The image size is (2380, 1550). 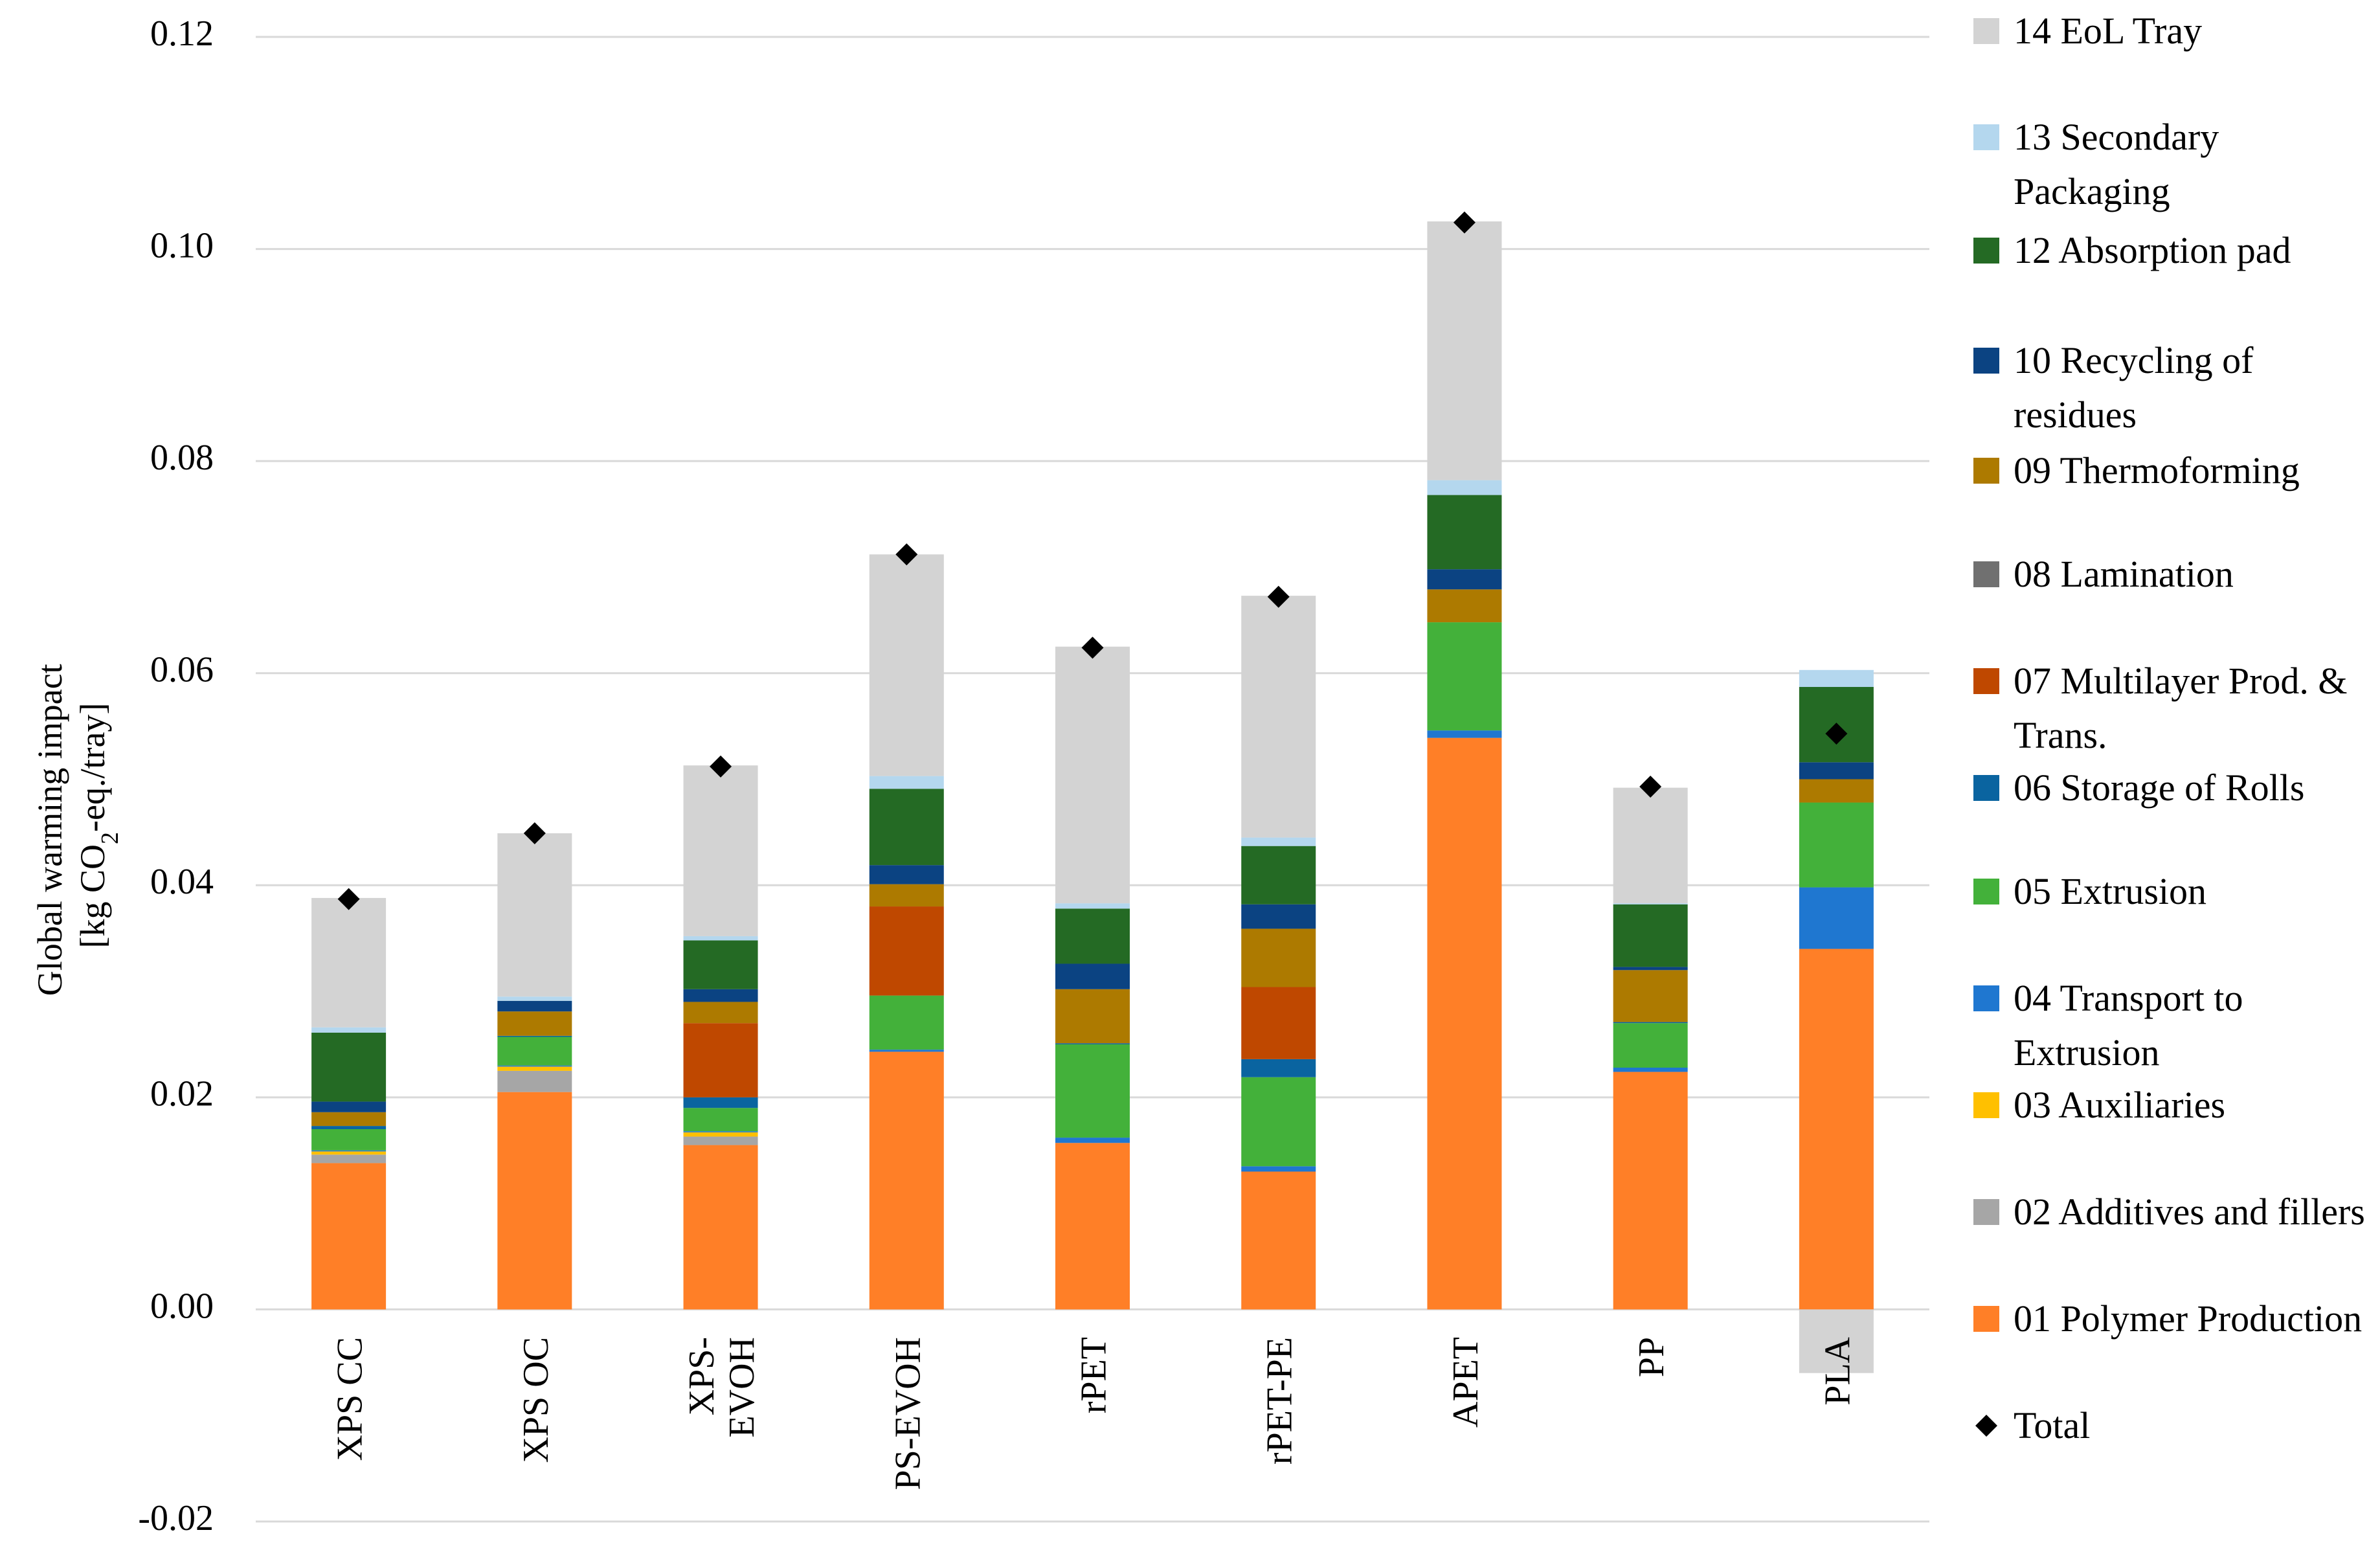 I want to click on y-axis-title: Global warming impact [kg CO2-eq./tray], so click(x=77, y=825).